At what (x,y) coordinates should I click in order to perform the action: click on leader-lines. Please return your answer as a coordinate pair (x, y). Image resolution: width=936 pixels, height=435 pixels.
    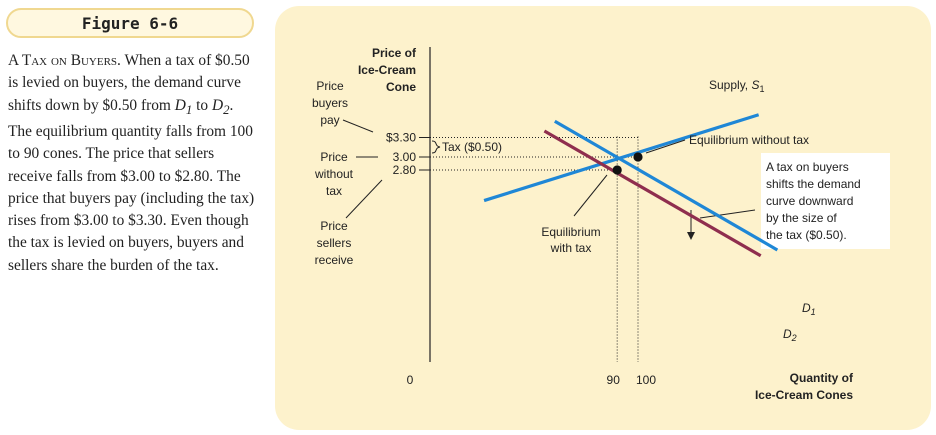
    Looking at the image, I should click on (514, 169).